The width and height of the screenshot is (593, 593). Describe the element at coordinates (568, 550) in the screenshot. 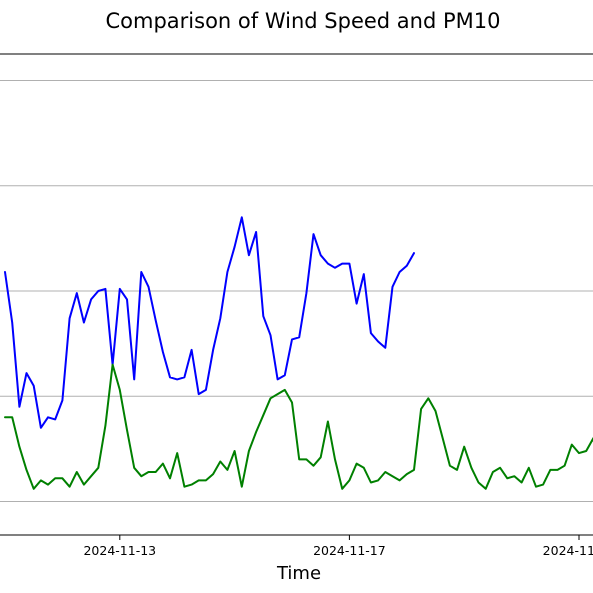

I see `x-tick-label-2: 2024-11-21` at that location.